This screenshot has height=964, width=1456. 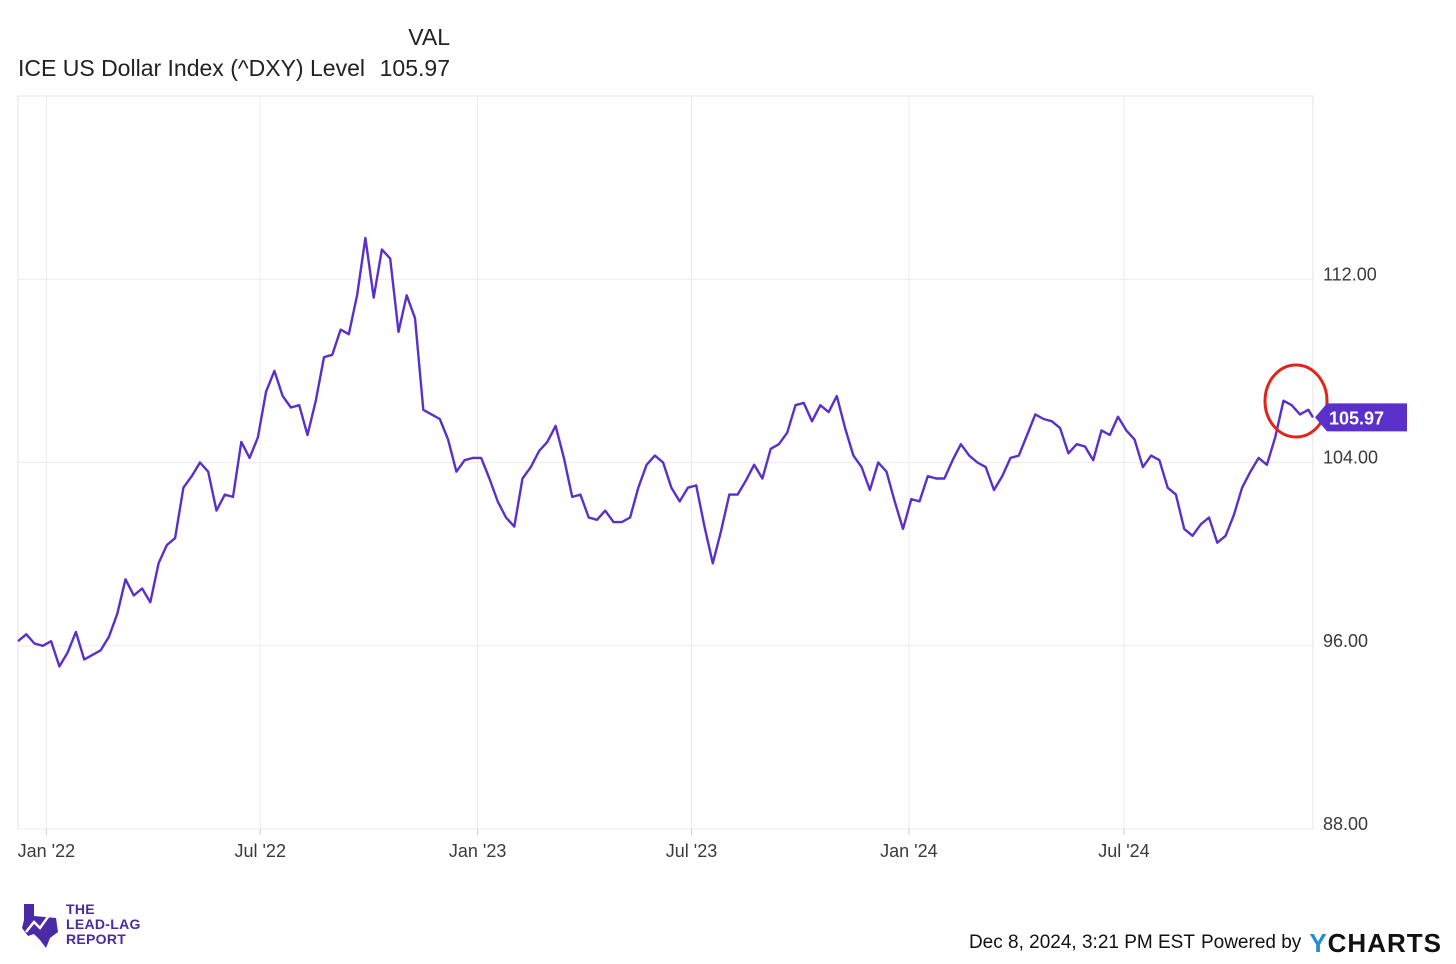 I want to click on brand-line-2: LEAD-LAG, so click(x=103, y=924).